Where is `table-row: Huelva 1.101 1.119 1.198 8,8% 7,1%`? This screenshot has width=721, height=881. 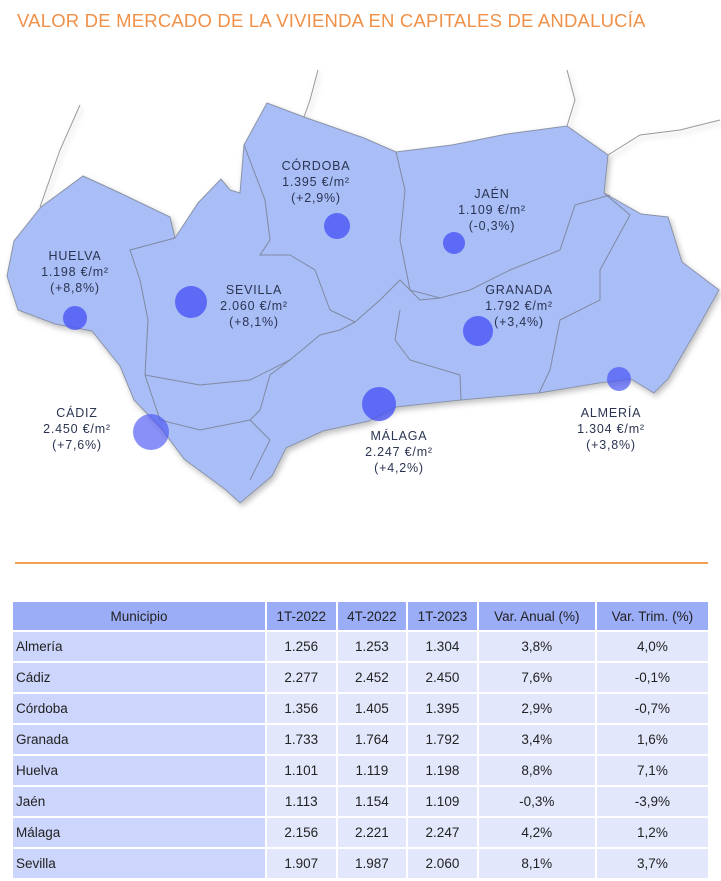
table-row: Huelva 1.101 1.119 1.198 8,8% 7,1% is located at coordinates (360, 770).